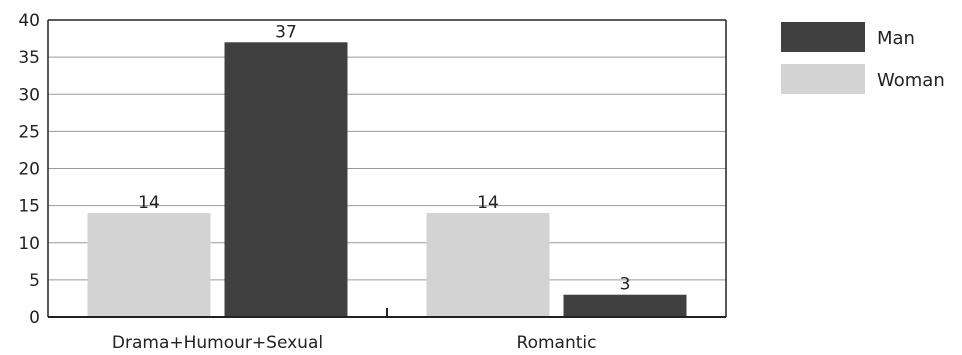 The width and height of the screenshot is (962, 355). Describe the element at coordinates (29, 207) in the screenshot. I see `y-tick-label: 15` at that location.